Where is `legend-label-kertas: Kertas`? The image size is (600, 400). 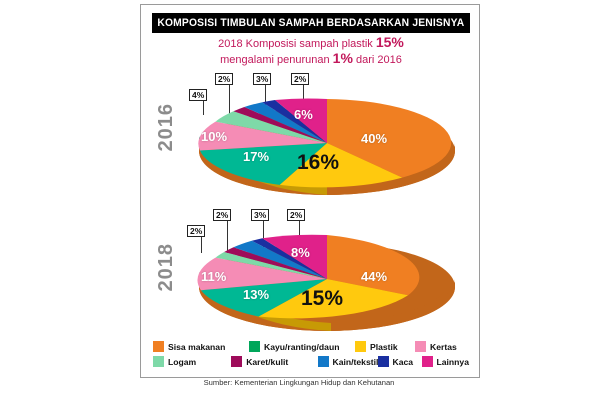 legend-label-kertas: Kertas is located at coordinates (443, 346).